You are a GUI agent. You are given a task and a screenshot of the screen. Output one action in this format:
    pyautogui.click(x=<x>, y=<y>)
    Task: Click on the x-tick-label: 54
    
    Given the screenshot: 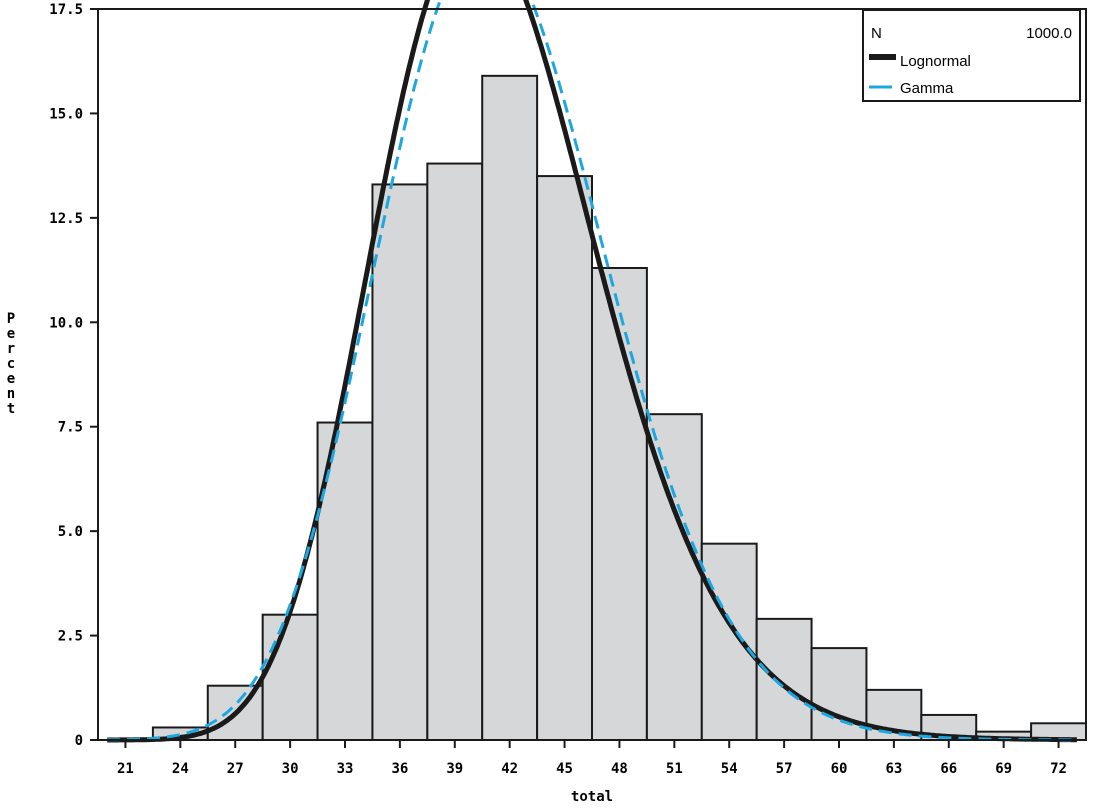 What is the action you would take?
    pyautogui.click(x=729, y=769)
    